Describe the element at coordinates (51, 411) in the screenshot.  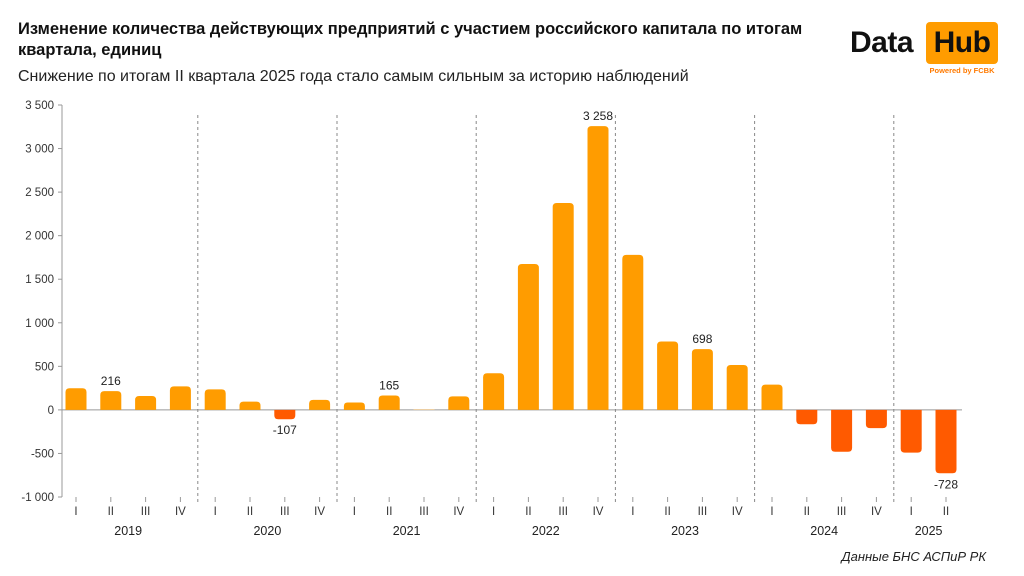
I see `y-tick-label: 0` at that location.